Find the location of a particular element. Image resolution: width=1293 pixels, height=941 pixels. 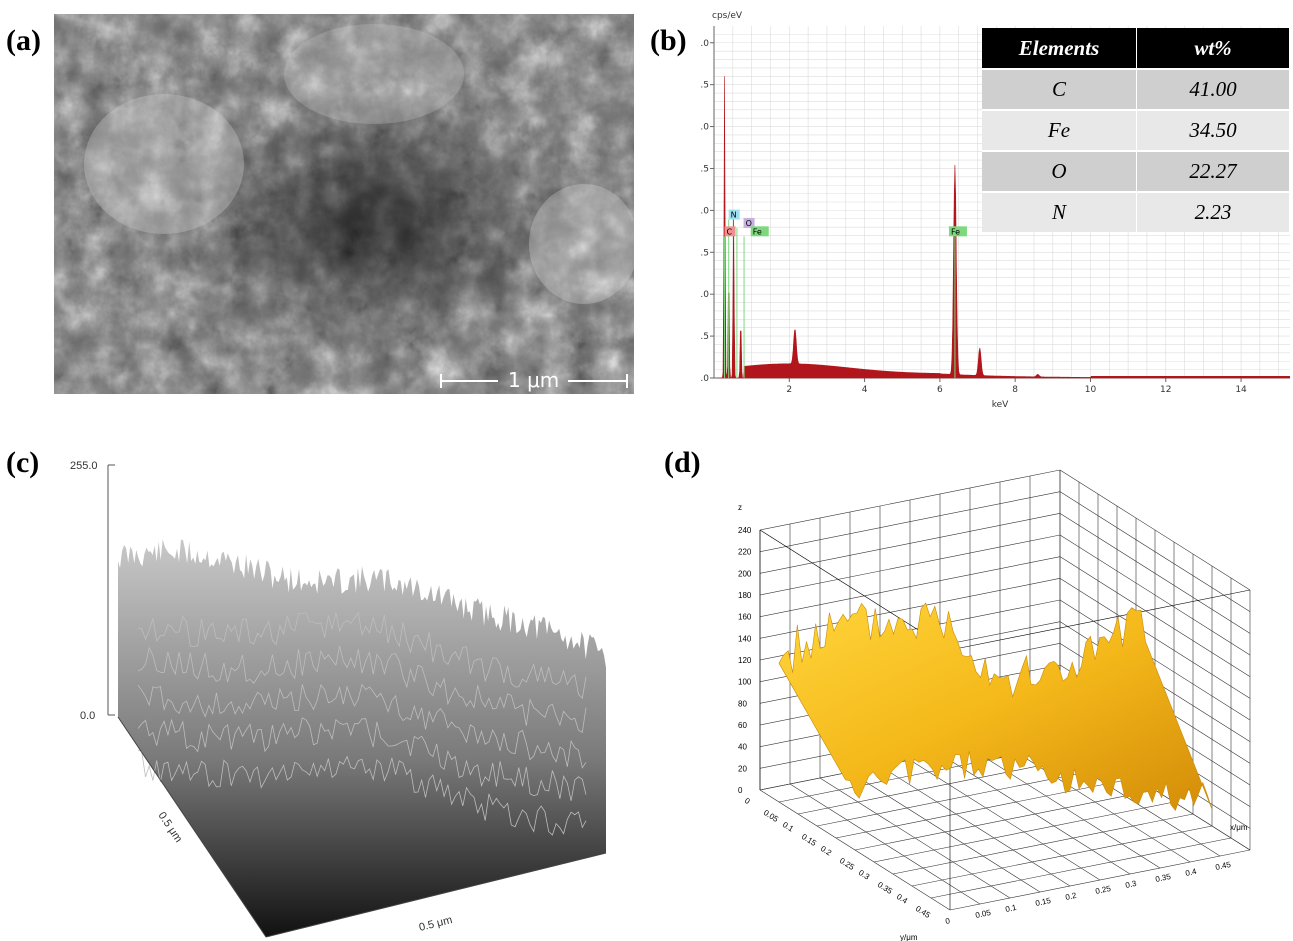

z-tick-label: 80 is located at coordinates (742, 703).